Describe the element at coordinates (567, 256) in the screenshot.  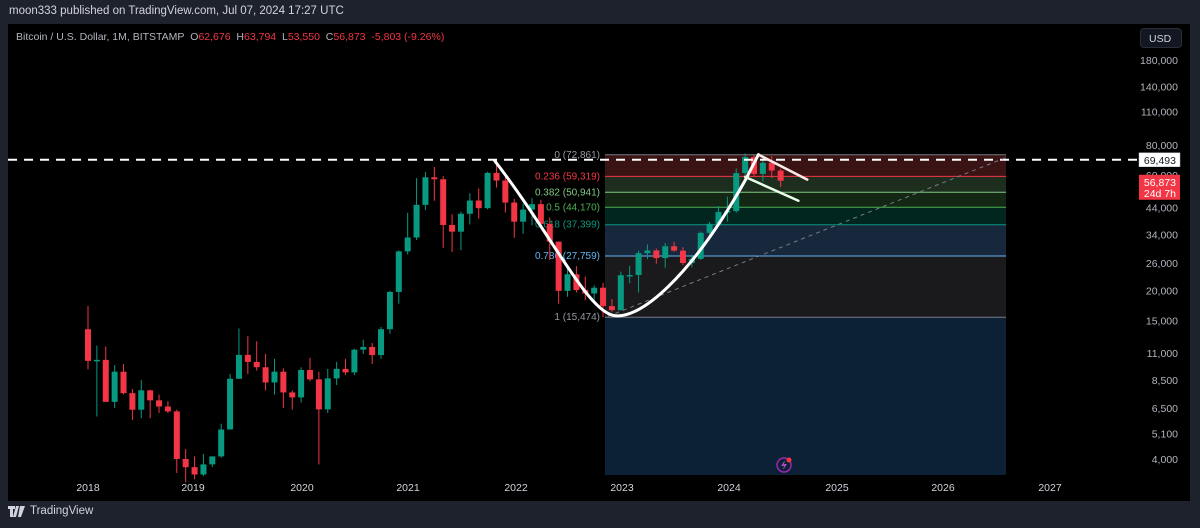
I see `fib-level-label: 0.786 (27,759)` at that location.